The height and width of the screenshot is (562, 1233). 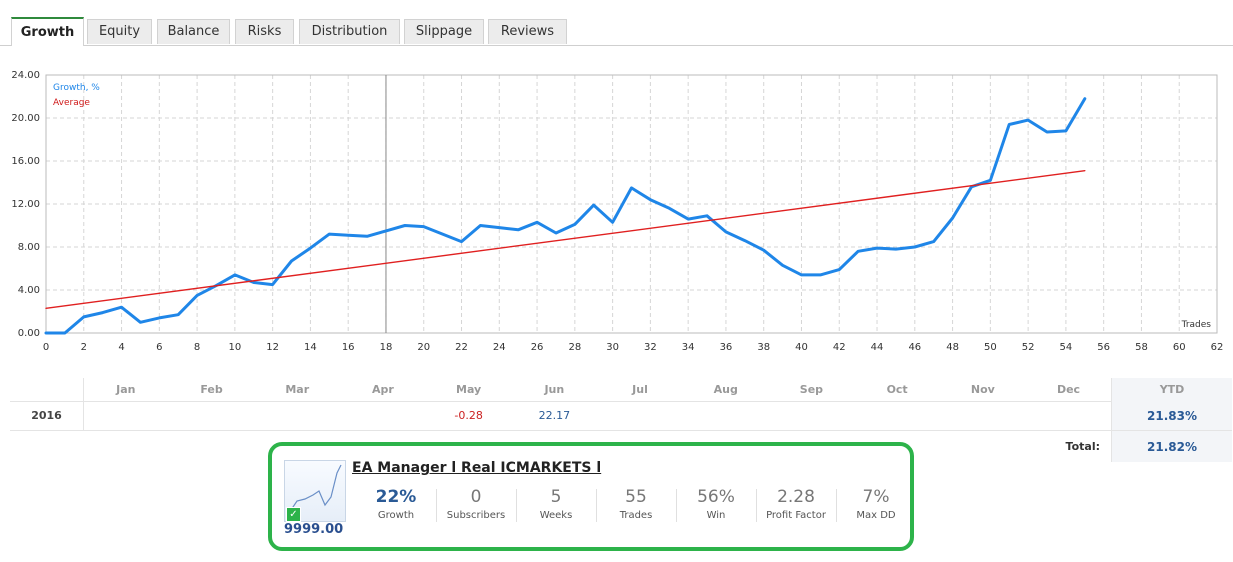 I want to click on y-axis-ticks: 0.00 4.00 8.00 12.00 16.00 20.00 24.00, so click(x=25, y=204).